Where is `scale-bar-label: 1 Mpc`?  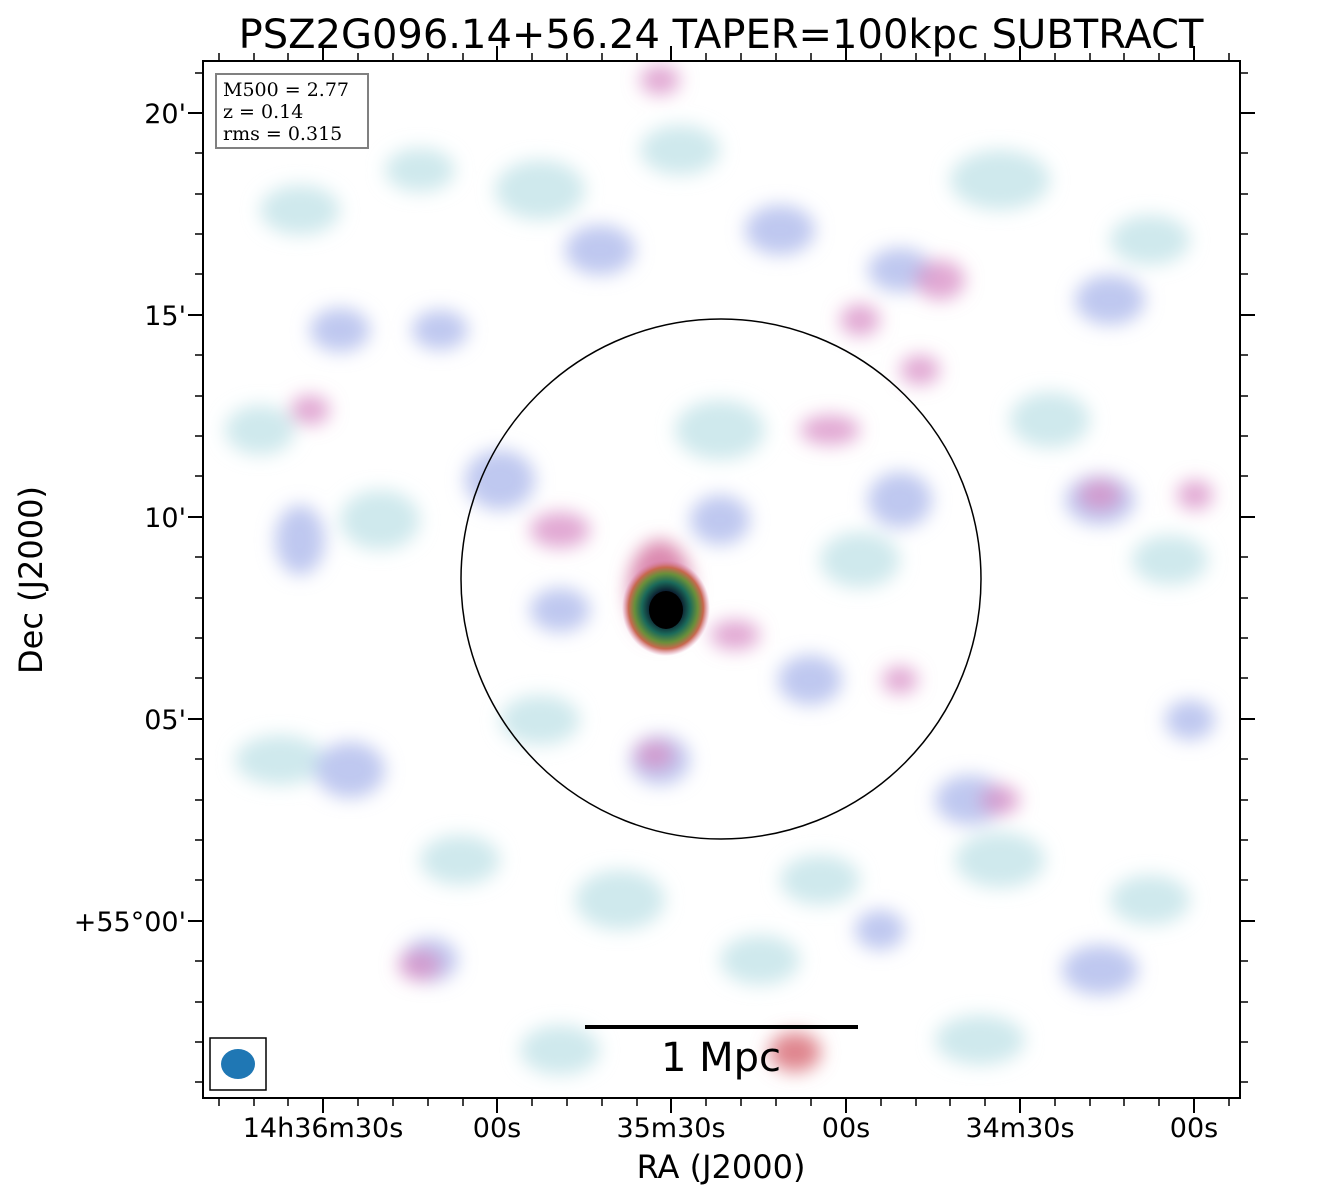 scale-bar-label: 1 Mpc is located at coordinates (721, 1058).